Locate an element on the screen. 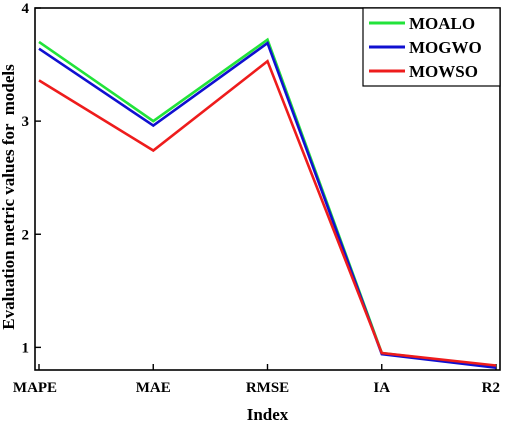 The height and width of the screenshot is (427, 505). x-axis-ticks: MAPE MAE RMSE IA R2 is located at coordinates (256, 380).